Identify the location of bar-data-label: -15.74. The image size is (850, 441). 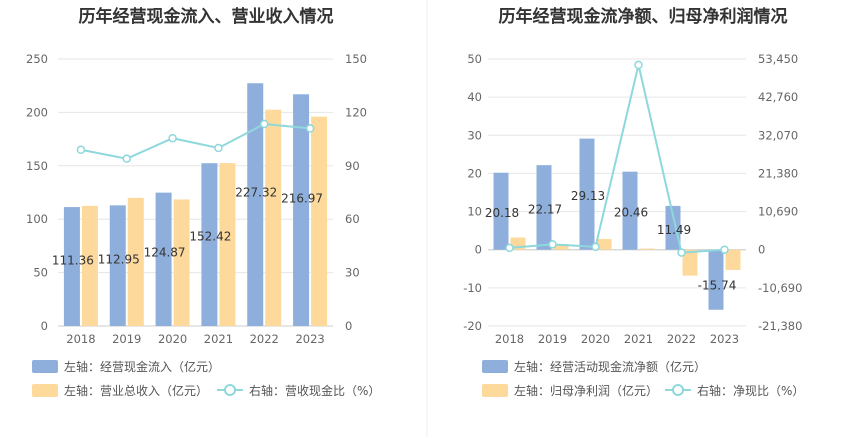
(717, 286).